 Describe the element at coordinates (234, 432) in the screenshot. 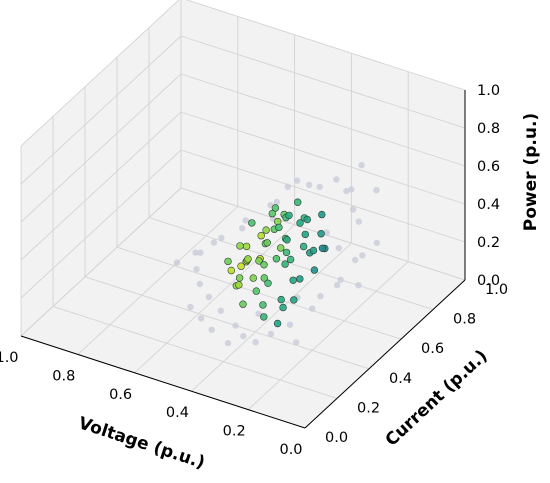

I see `x-tick-label: 0.2` at that location.